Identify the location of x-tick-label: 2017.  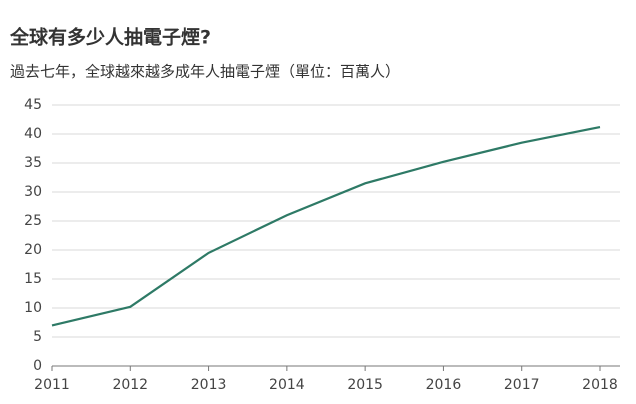
(522, 385).